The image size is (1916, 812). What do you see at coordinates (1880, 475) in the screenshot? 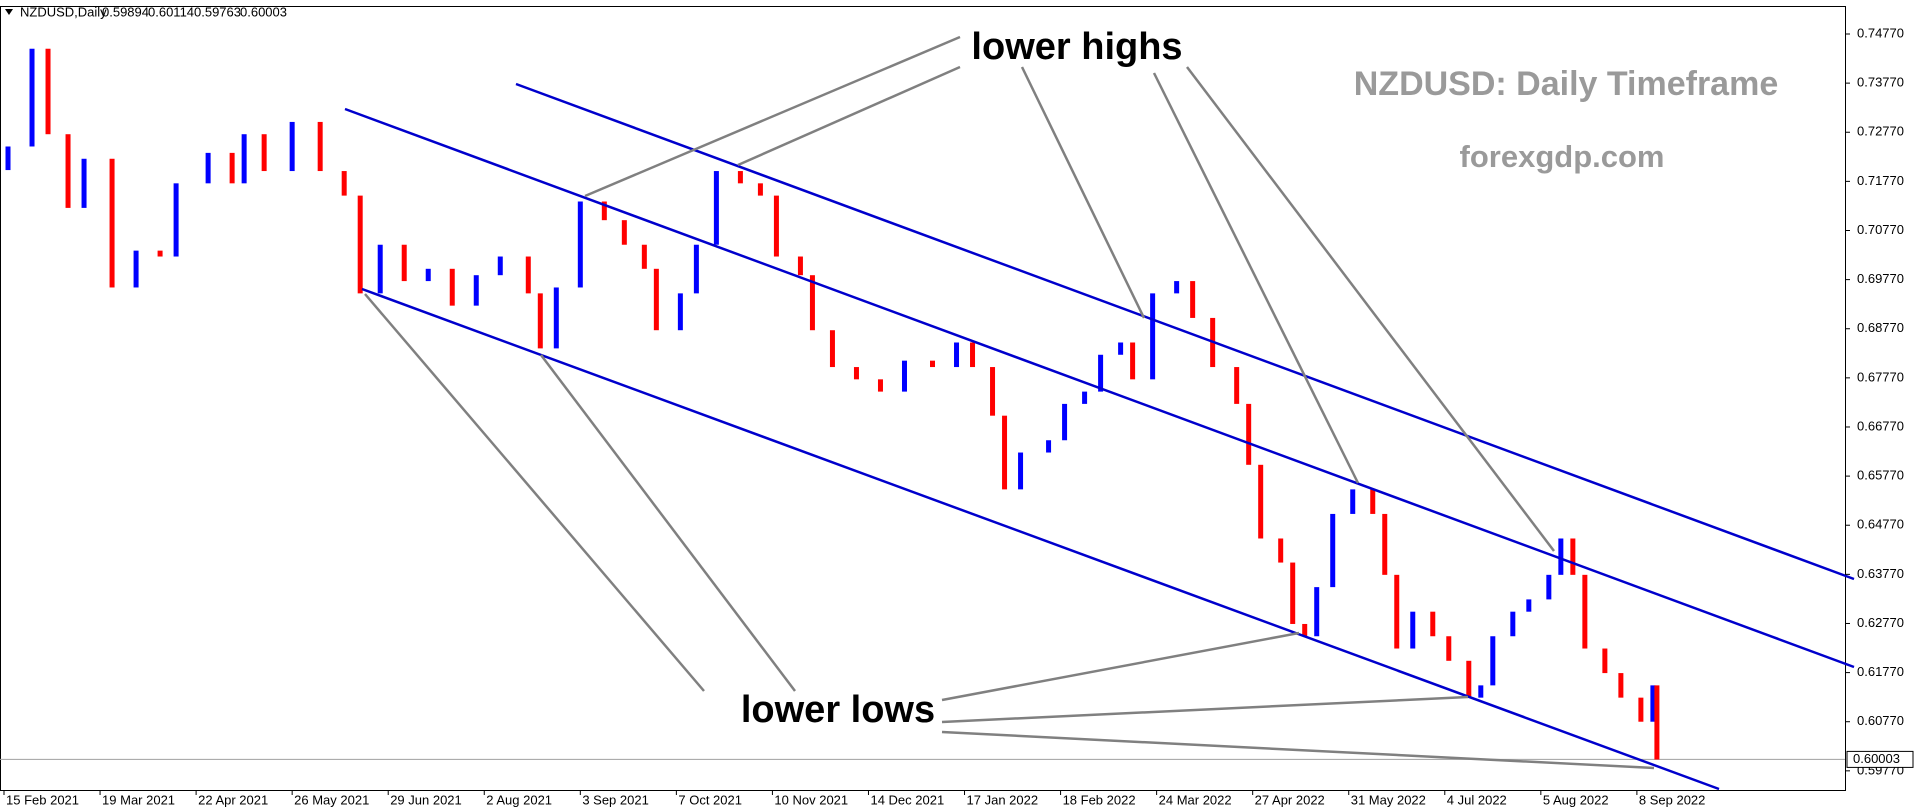
I see `y-tick-label: 0.65770` at bounding box center [1880, 475].